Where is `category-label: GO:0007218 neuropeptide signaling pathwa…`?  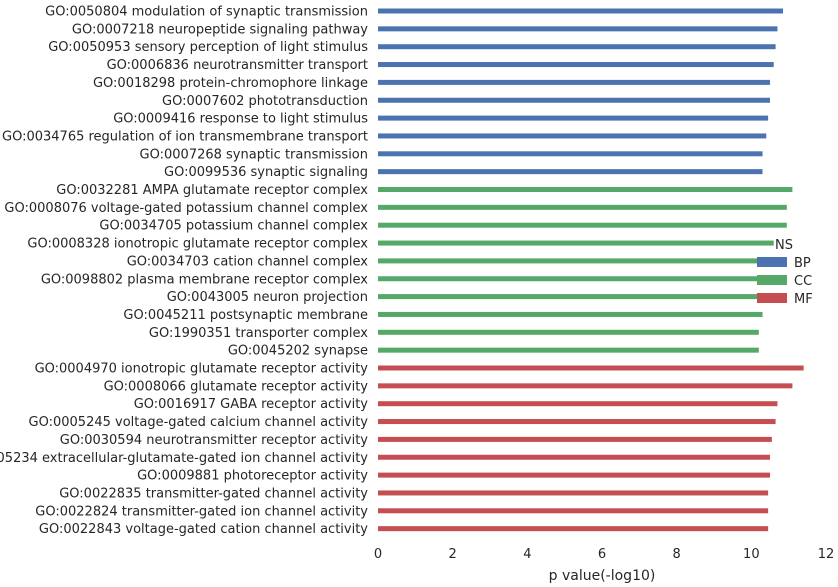
category-label: GO:0007218 neuropeptide signaling pathwa… is located at coordinates (220, 29).